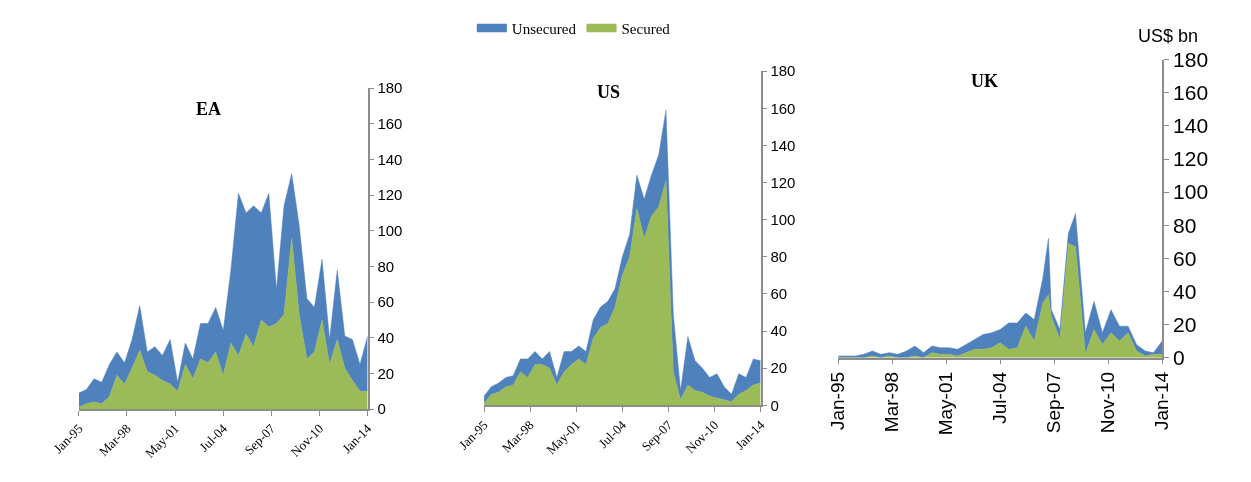 The image size is (1251, 482). I want to click on x-tick-label: Mar-98, so click(892, 402).